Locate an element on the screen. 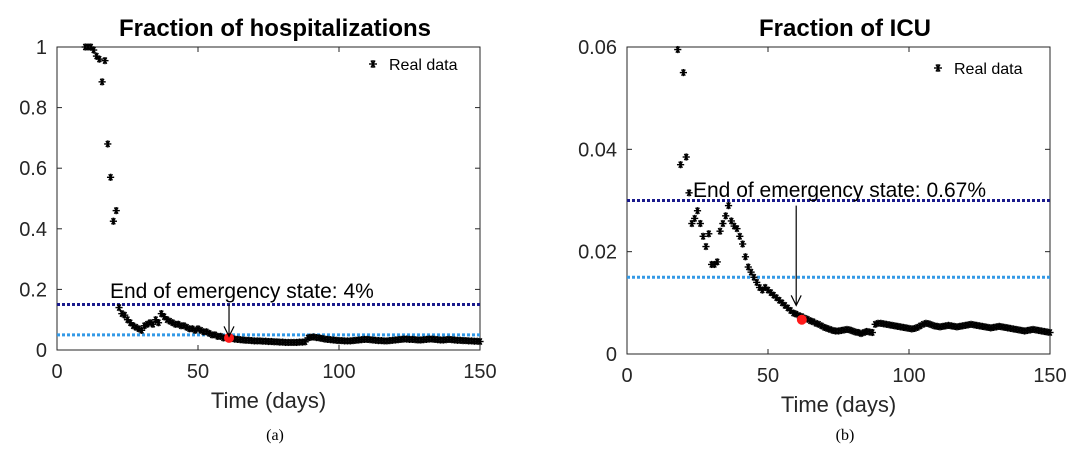 The image size is (1085, 460). y-tick-label: 0.4 is located at coordinates (33, 230).